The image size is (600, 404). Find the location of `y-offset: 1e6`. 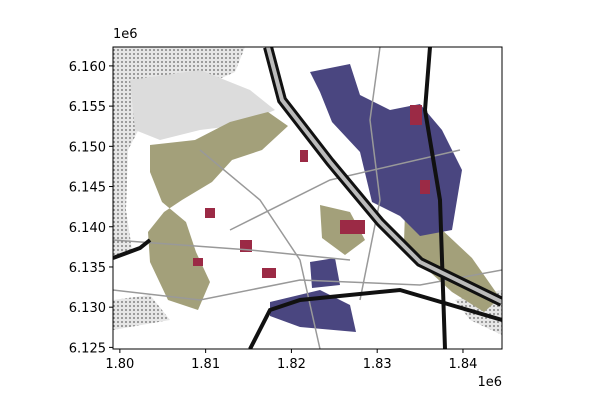

y-offset: 1e6 is located at coordinates (125, 34).